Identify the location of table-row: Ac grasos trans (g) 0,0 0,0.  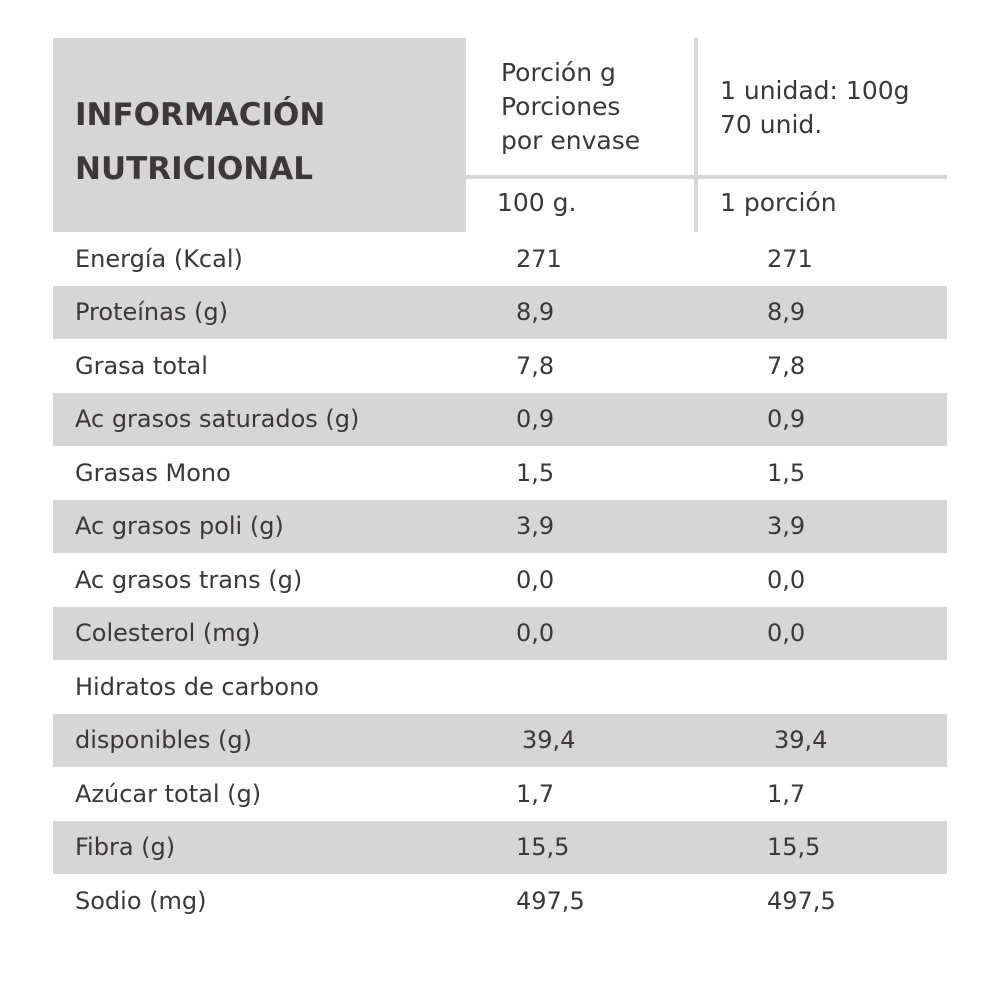
(500, 580).